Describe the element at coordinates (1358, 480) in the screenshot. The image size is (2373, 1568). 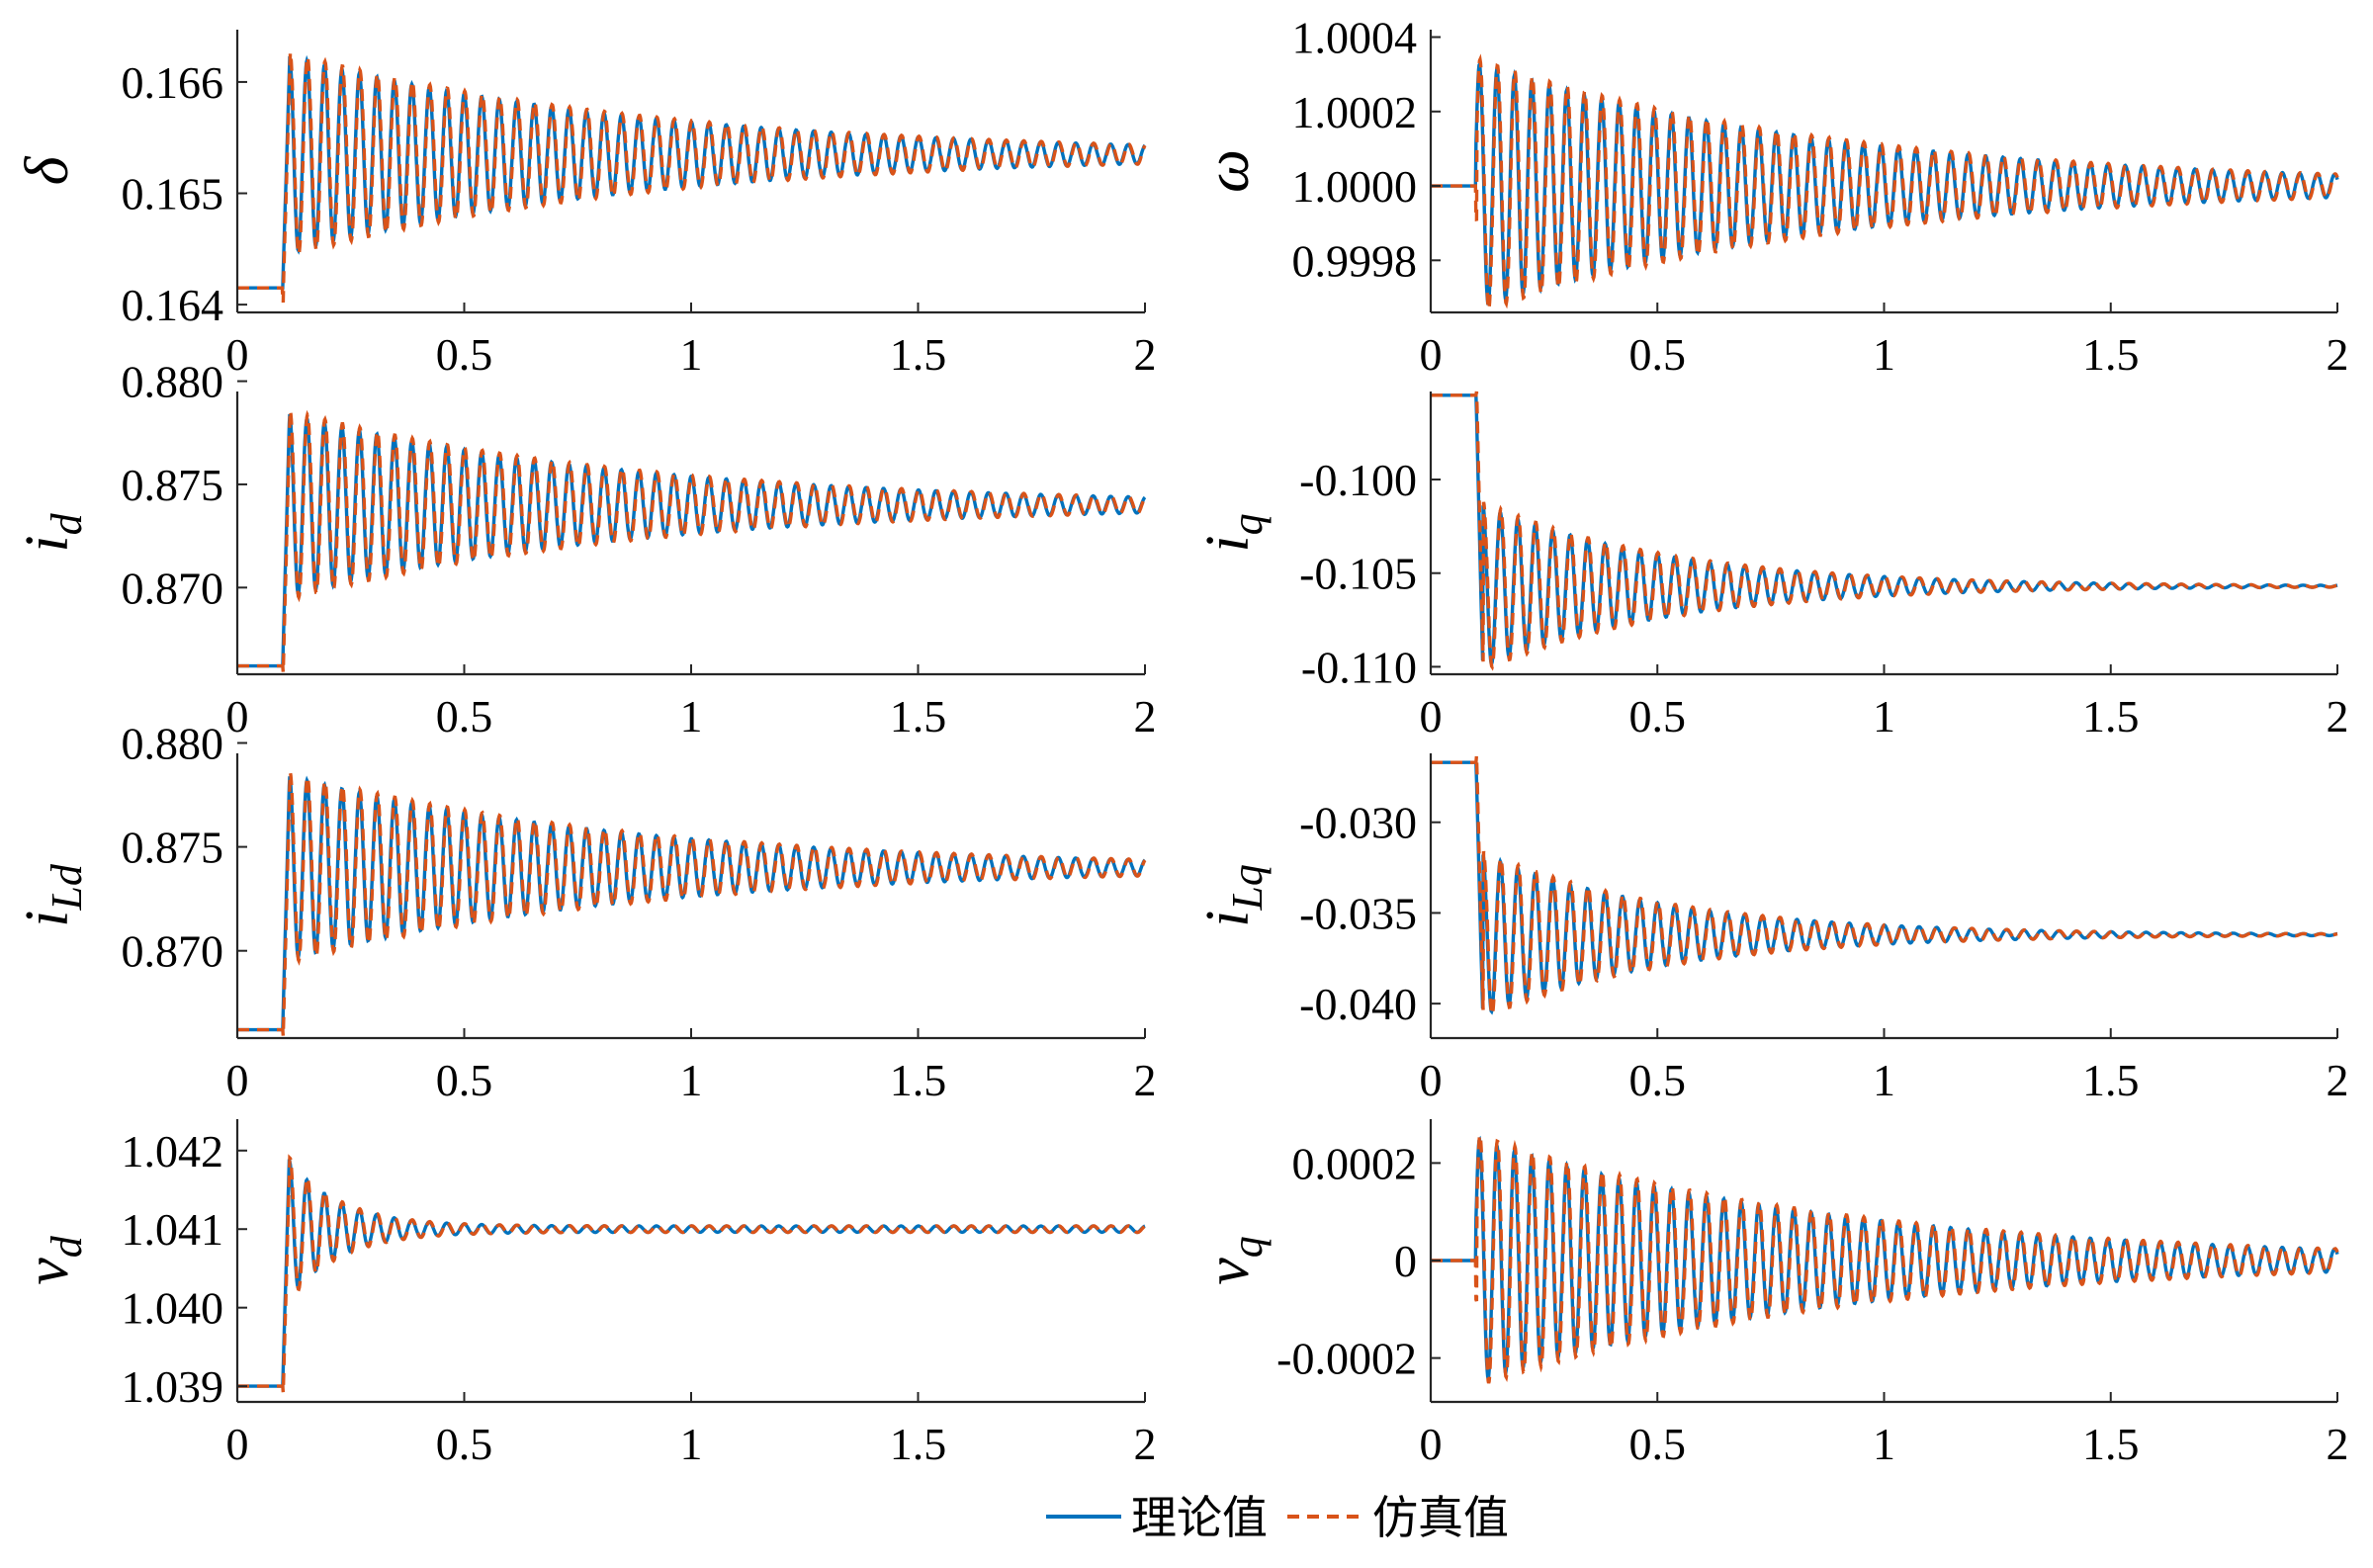
I see `y-tick-label: -0.100` at that location.